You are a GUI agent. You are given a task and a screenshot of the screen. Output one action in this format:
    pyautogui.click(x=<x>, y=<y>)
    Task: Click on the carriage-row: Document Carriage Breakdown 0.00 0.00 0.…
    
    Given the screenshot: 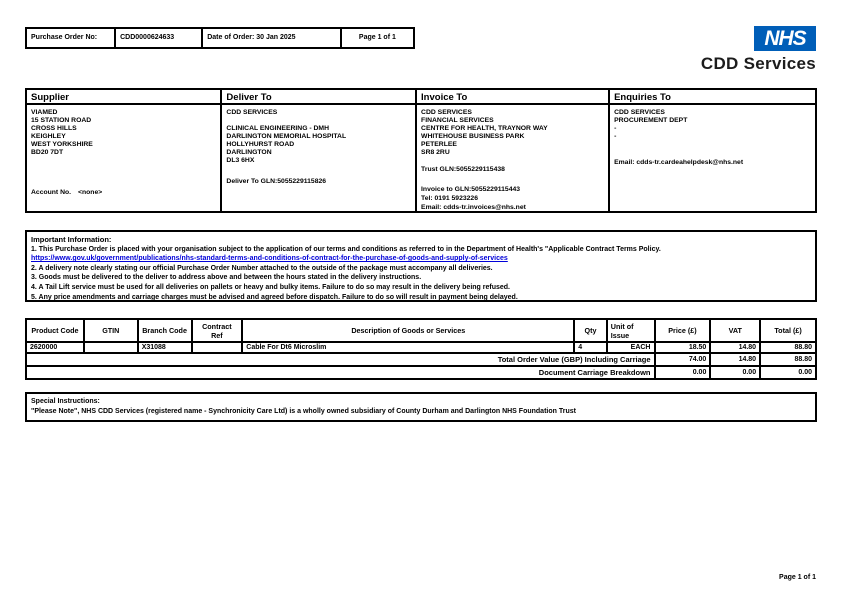 What is the action you would take?
    pyautogui.click(x=421, y=372)
    